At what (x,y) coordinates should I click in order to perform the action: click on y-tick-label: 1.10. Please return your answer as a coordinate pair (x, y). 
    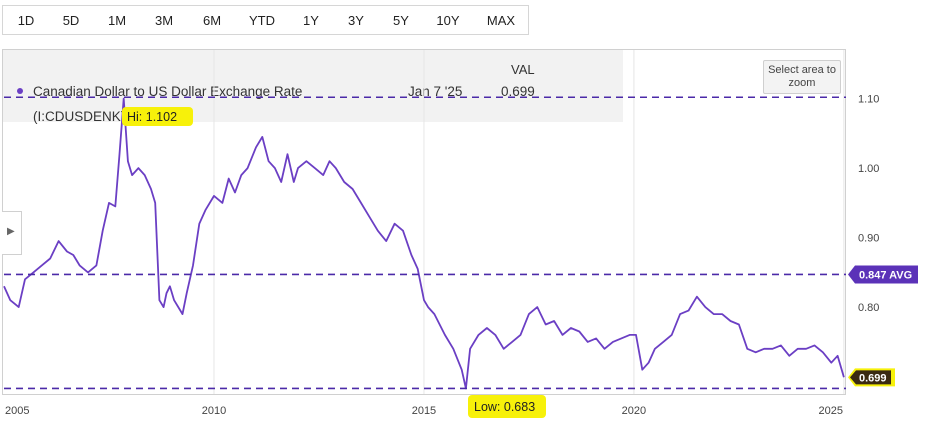
    Looking at the image, I should click on (868, 100).